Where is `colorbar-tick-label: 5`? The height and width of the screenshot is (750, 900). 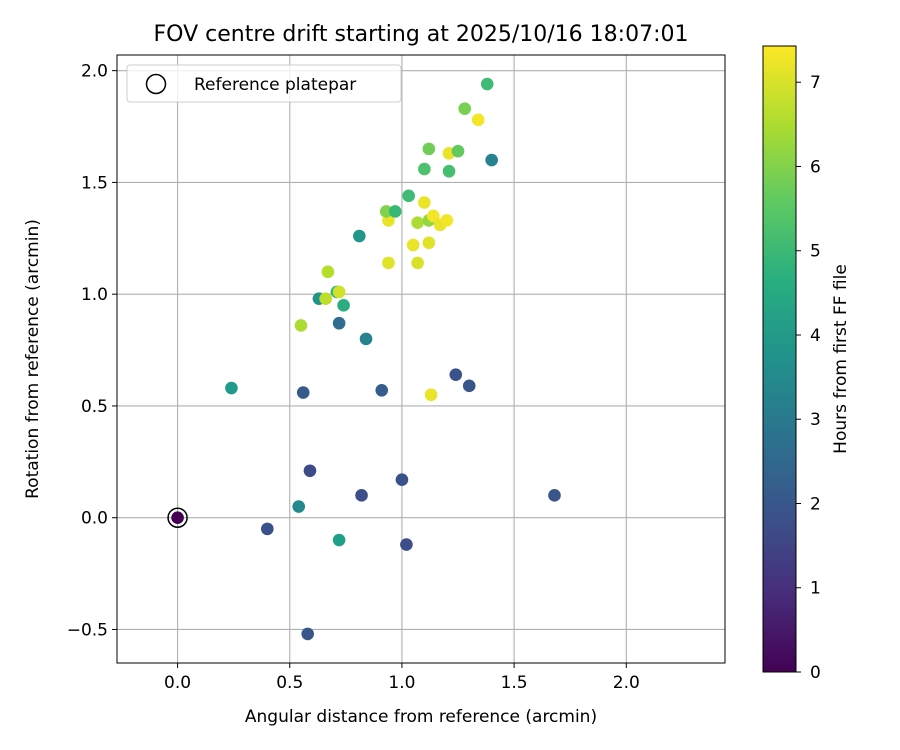 colorbar-tick-label: 5 is located at coordinates (815, 252).